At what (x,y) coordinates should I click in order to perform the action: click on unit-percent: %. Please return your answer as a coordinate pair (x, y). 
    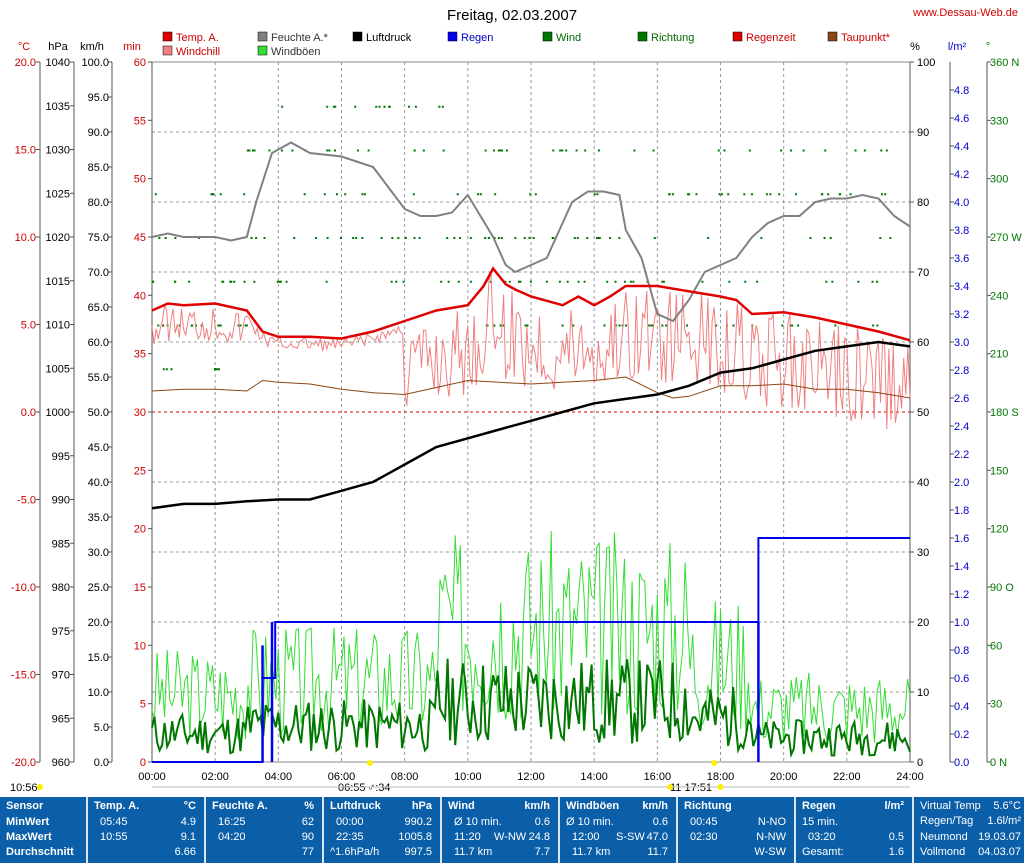
    Looking at the image, I should click on (915, 47).